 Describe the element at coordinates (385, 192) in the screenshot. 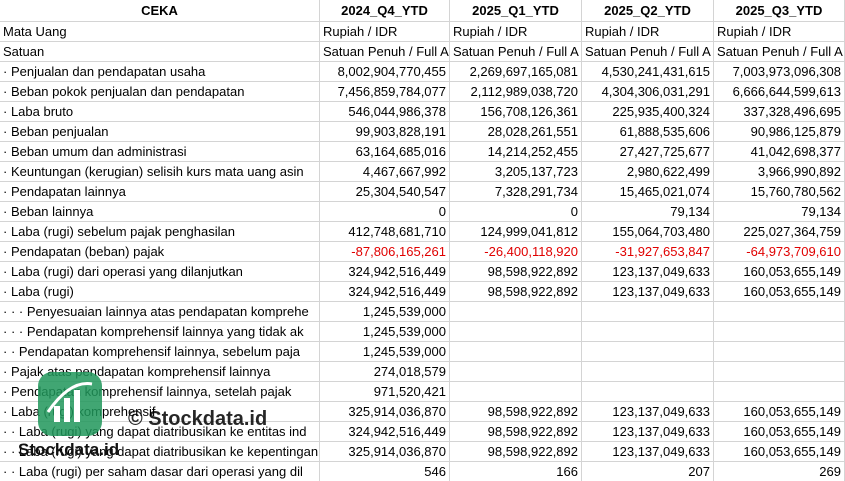

I see `value-cell: 25,304,540,547` at that location.